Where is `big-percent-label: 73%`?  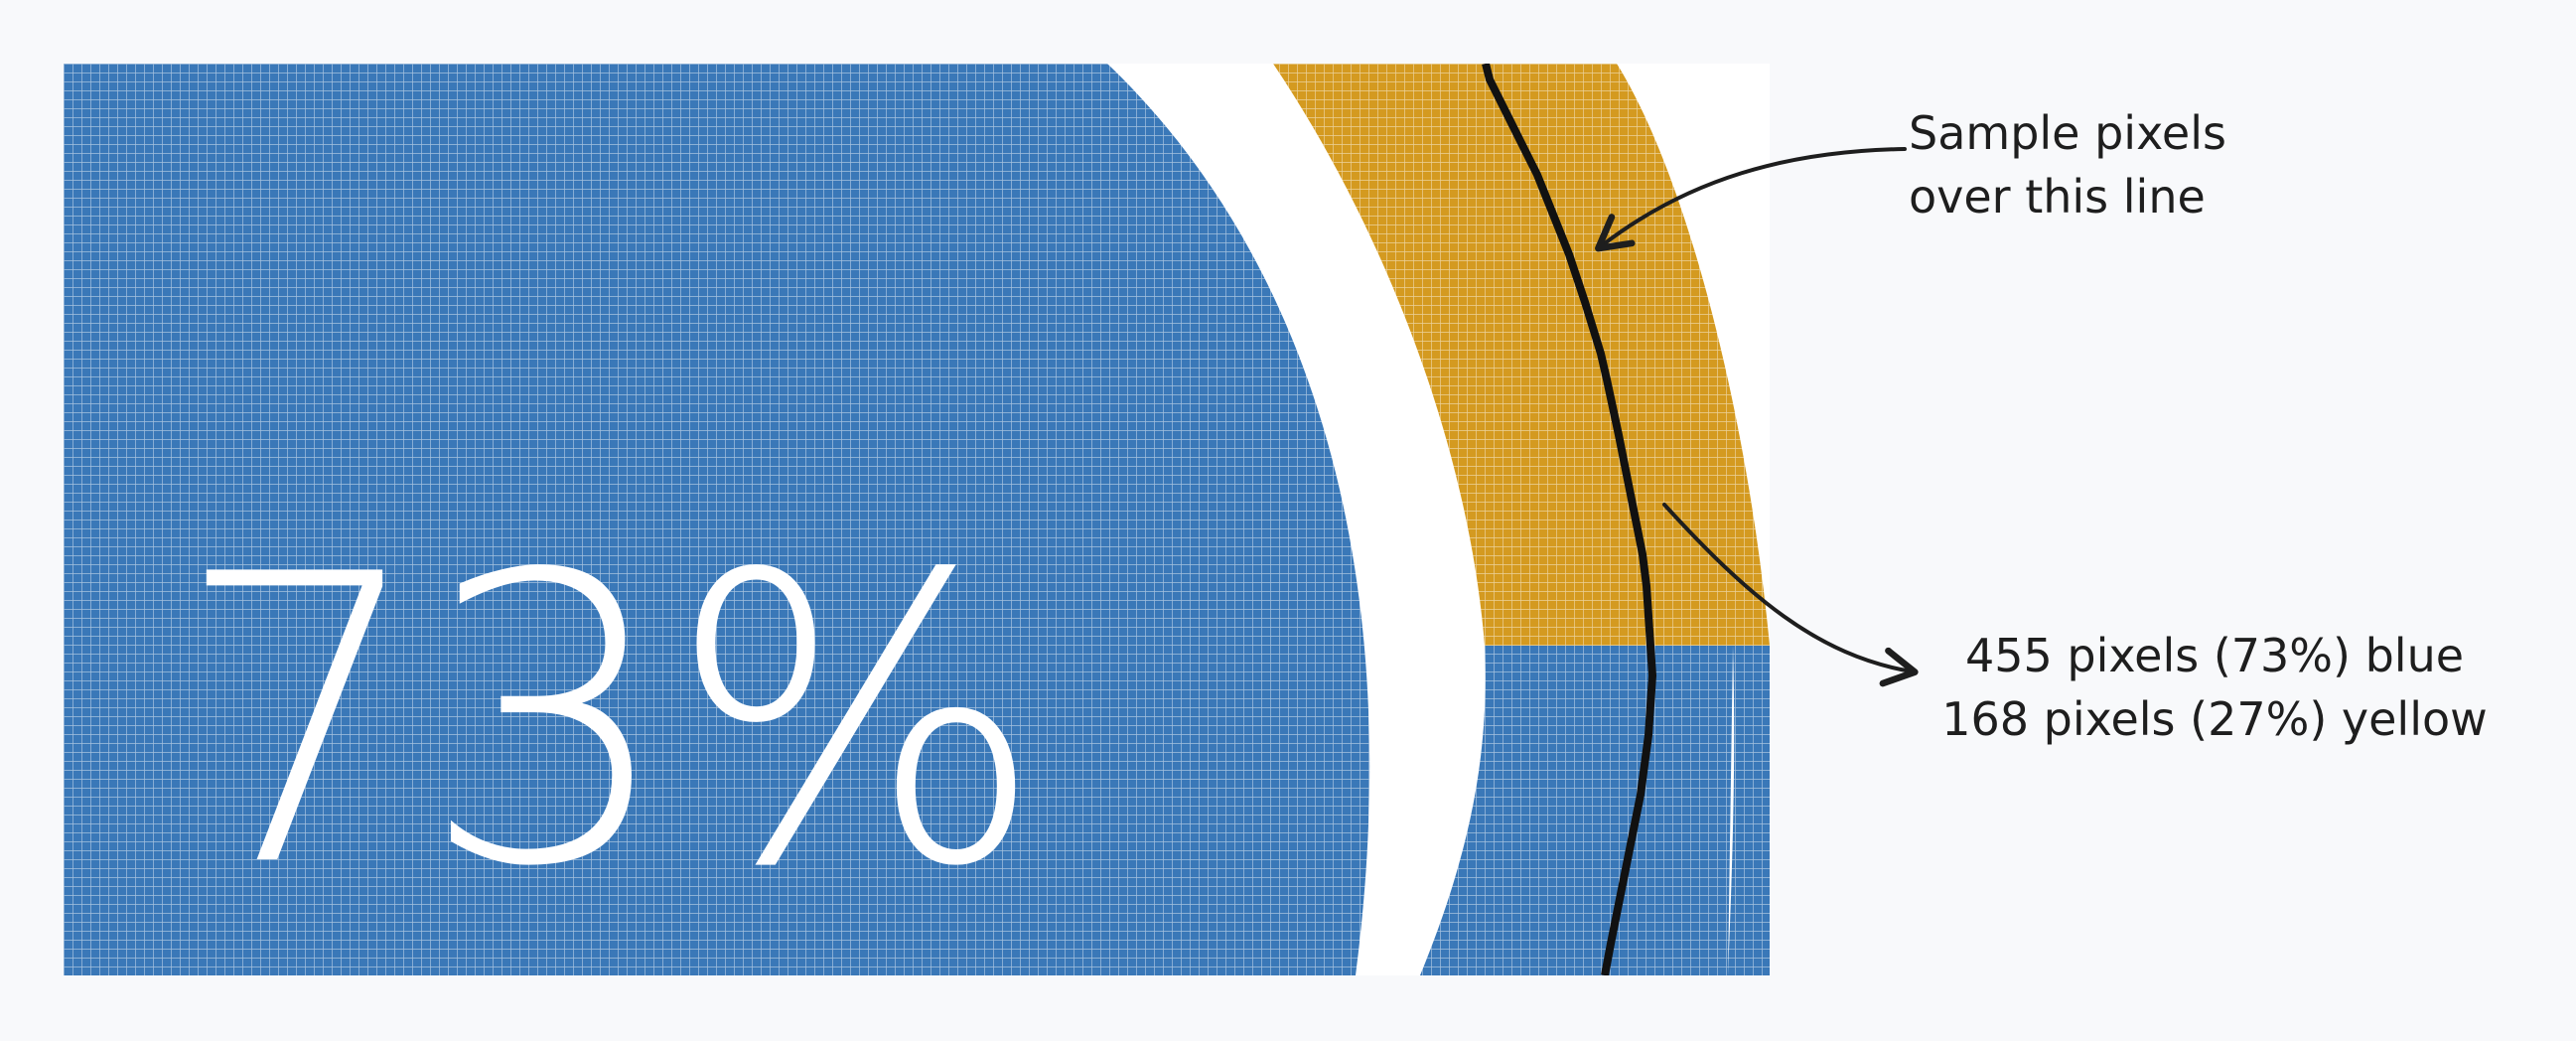 big-percent-label: 73% is located at coordinates (606, 723).